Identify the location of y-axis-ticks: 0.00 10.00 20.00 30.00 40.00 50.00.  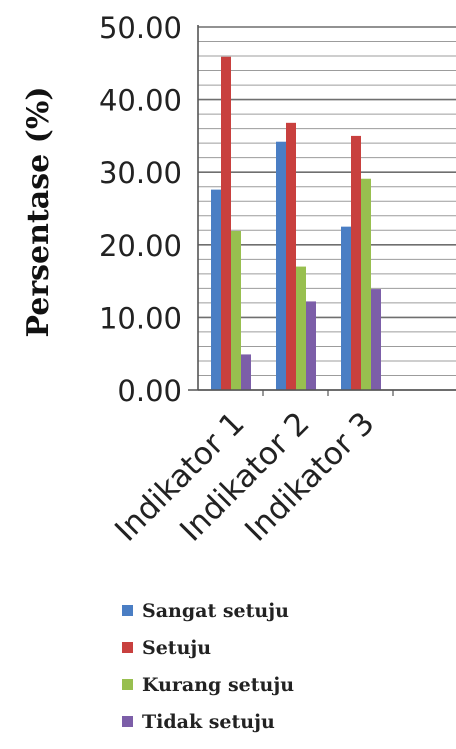
(140, 209).